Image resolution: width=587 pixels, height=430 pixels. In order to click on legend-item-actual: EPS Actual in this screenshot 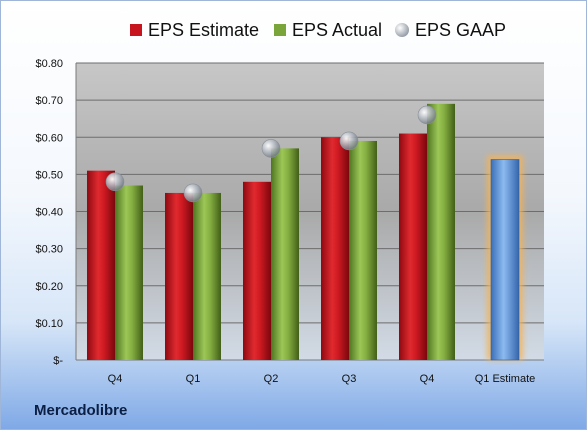, I will do `click(328, 30)`.